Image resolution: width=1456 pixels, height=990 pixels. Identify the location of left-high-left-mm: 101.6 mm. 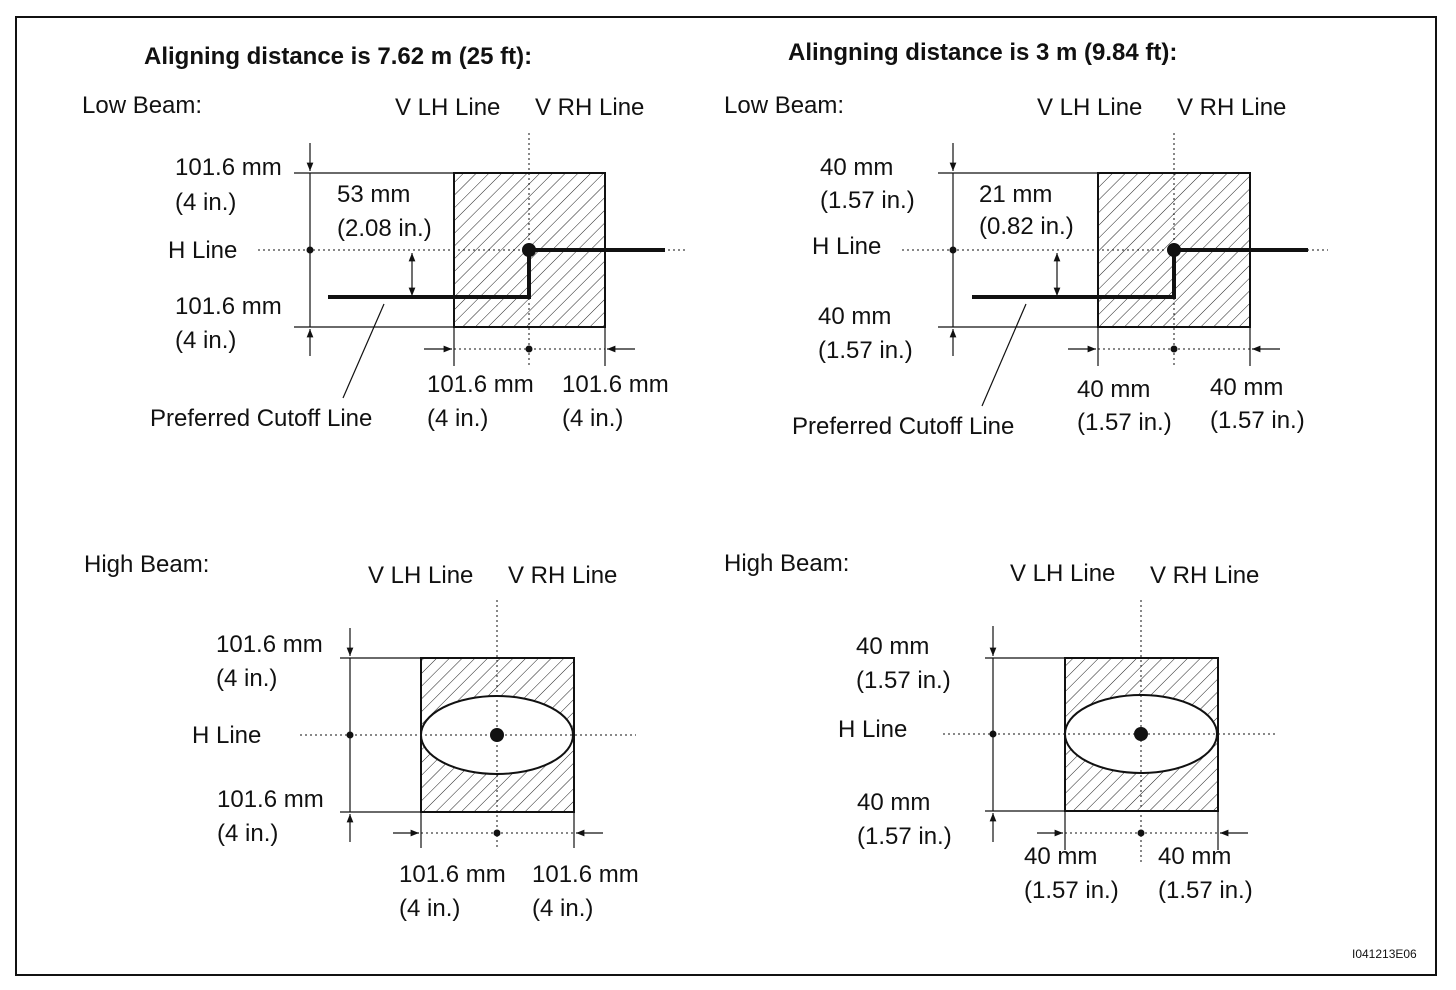
(452, 874).